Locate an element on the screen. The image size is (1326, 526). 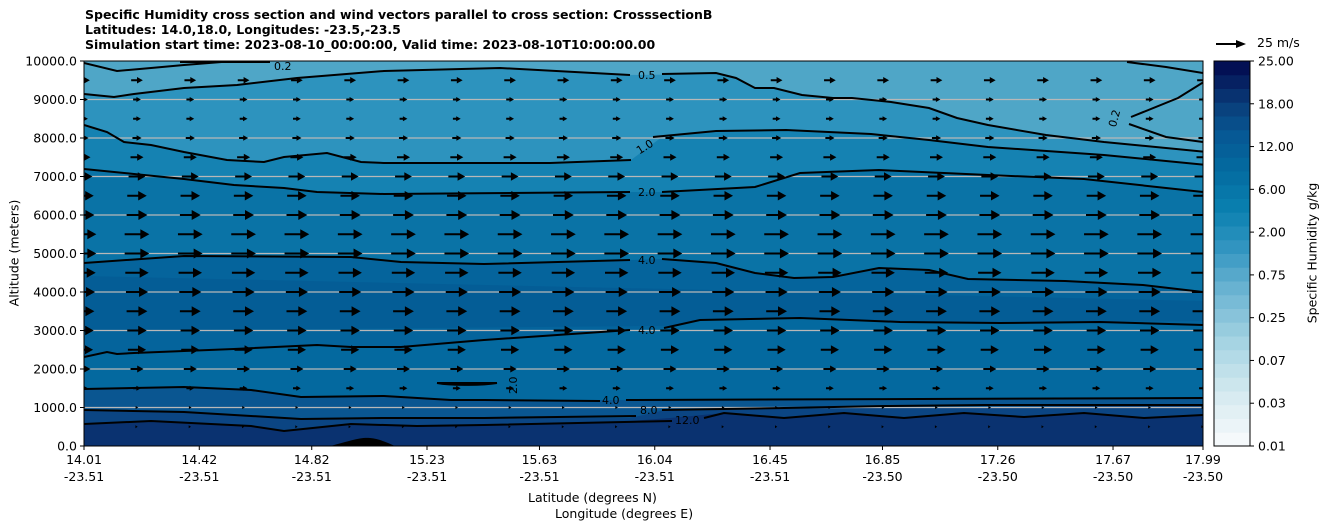
x-tick-lat: 17.26 is located at coordinates (998, 459).